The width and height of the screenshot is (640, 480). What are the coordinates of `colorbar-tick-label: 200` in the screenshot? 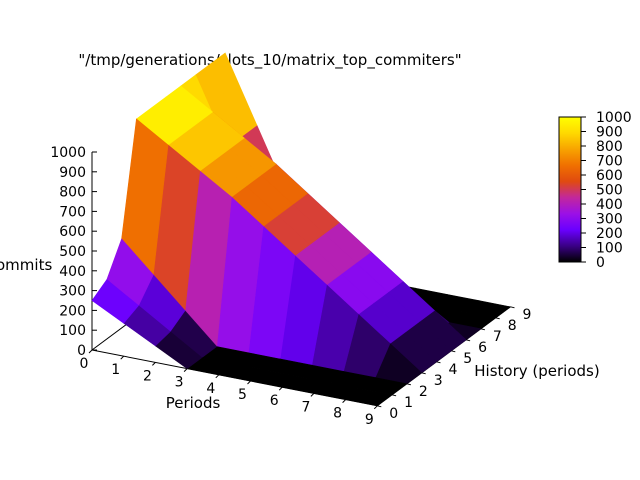 It's located at (609, 234).